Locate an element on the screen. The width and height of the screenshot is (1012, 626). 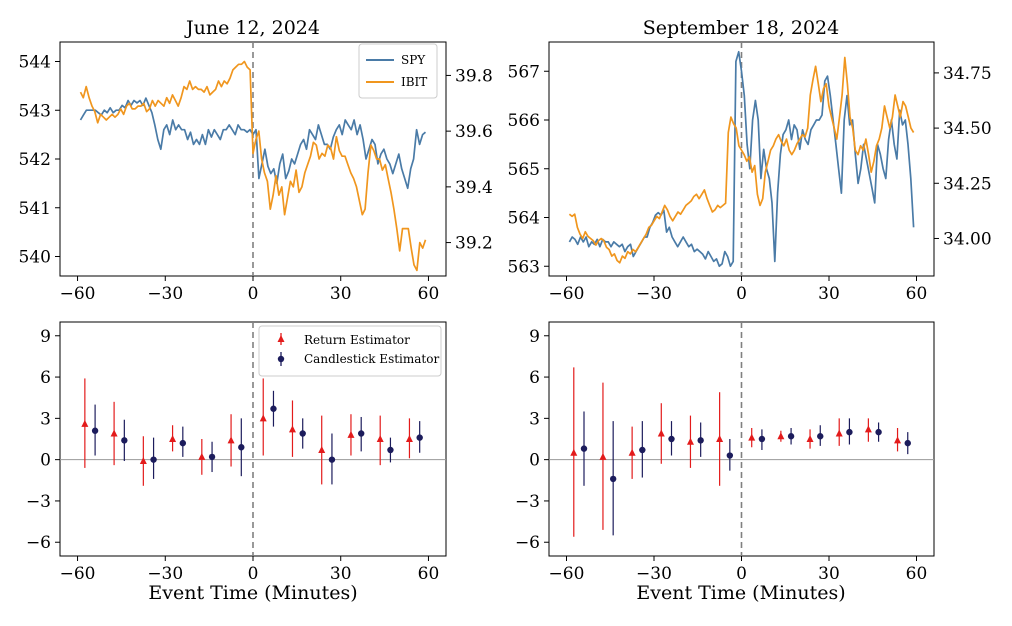
y-left-tick-label: 567 is located at coordinates (524, 72).